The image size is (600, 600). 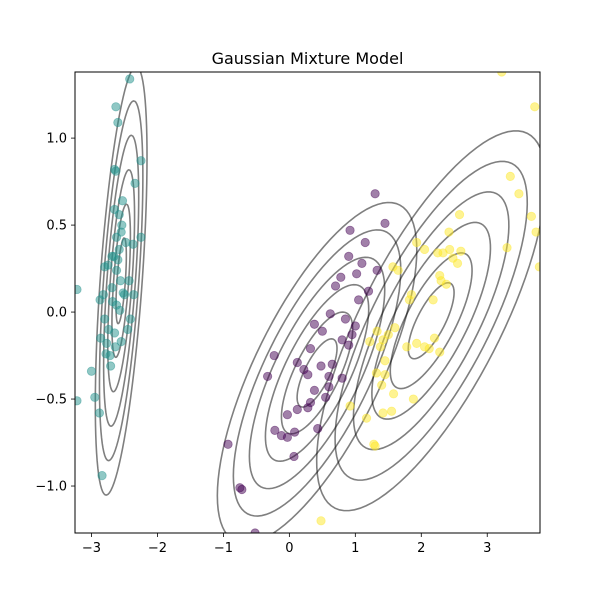 I want to click on cluster-2-points, so click(x=110, y=277).